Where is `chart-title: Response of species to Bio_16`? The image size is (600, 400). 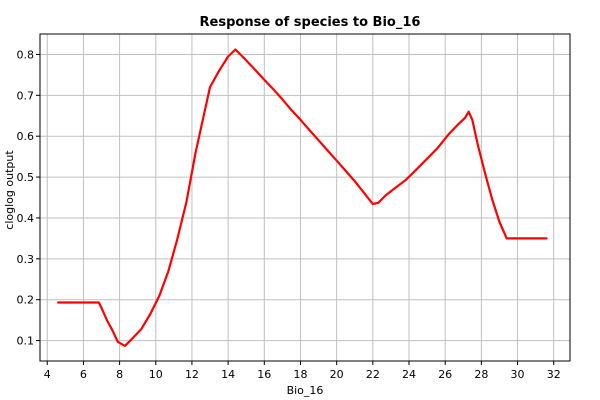
chart-title: Response of species to Bio_16 is located at coordinates (310, 22).